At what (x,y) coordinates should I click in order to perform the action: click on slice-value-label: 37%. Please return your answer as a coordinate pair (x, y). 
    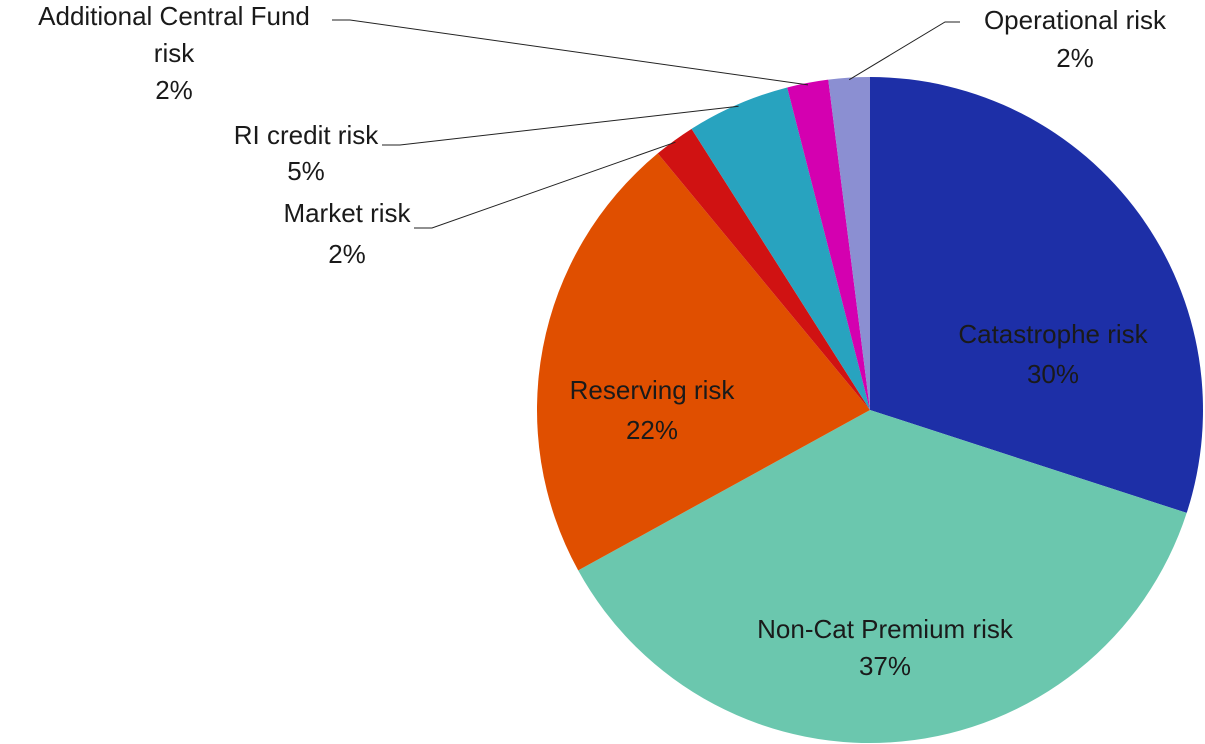
    Looking at the image, I should click on (885, 666).